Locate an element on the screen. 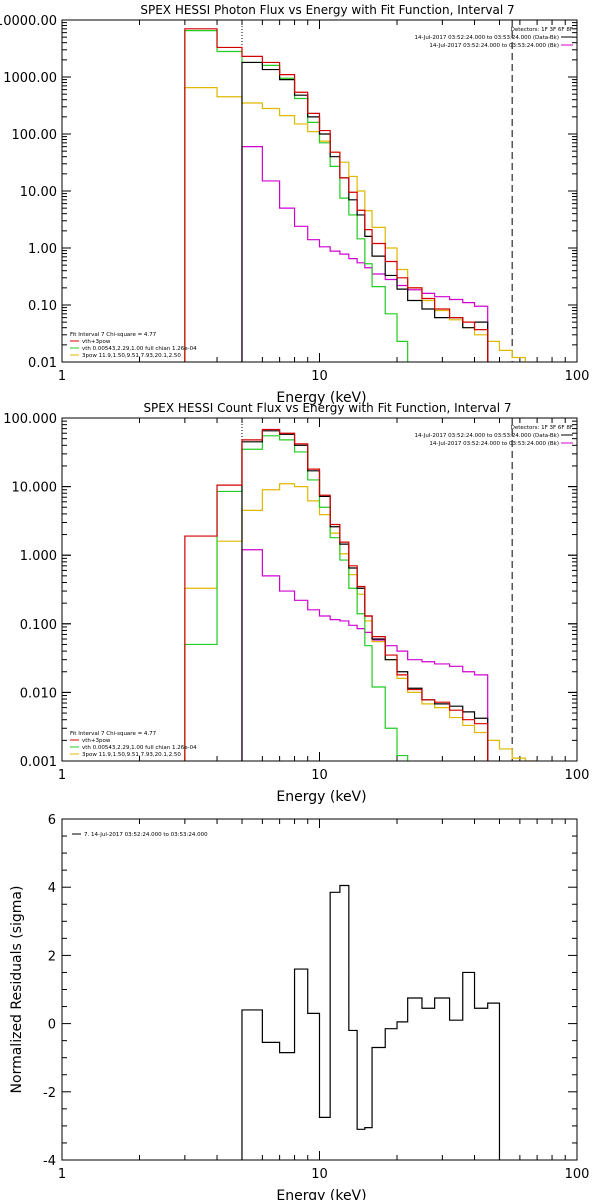 The image size is (600, 1200). y-tick-label: 0.100 is located at coordinates (38, 625).